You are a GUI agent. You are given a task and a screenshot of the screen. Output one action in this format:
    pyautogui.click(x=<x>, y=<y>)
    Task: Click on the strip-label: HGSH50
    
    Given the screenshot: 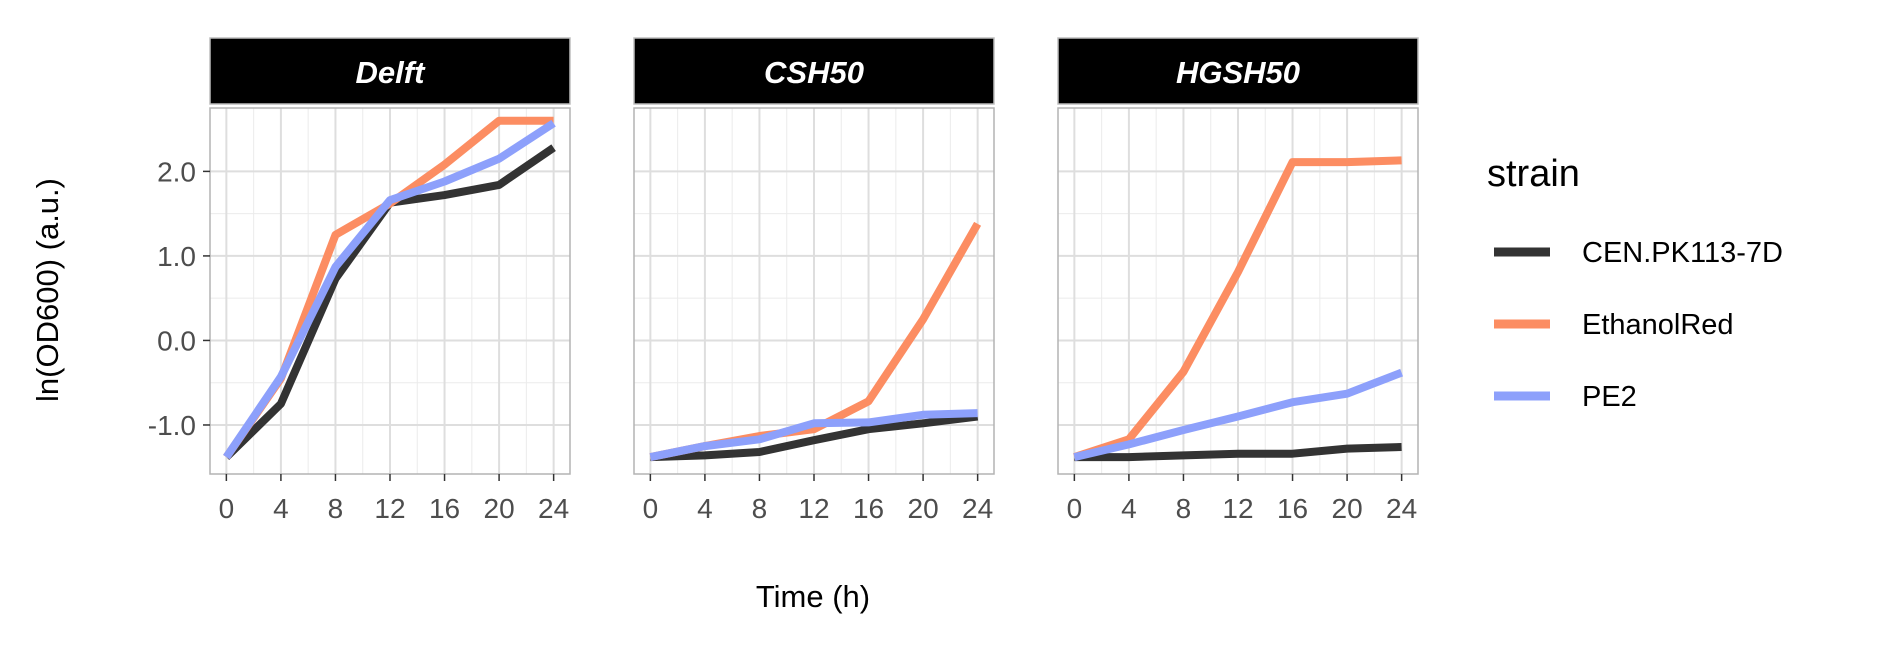 What is the action you would take?
    pyautogui.click(x=1238, y=72)
    